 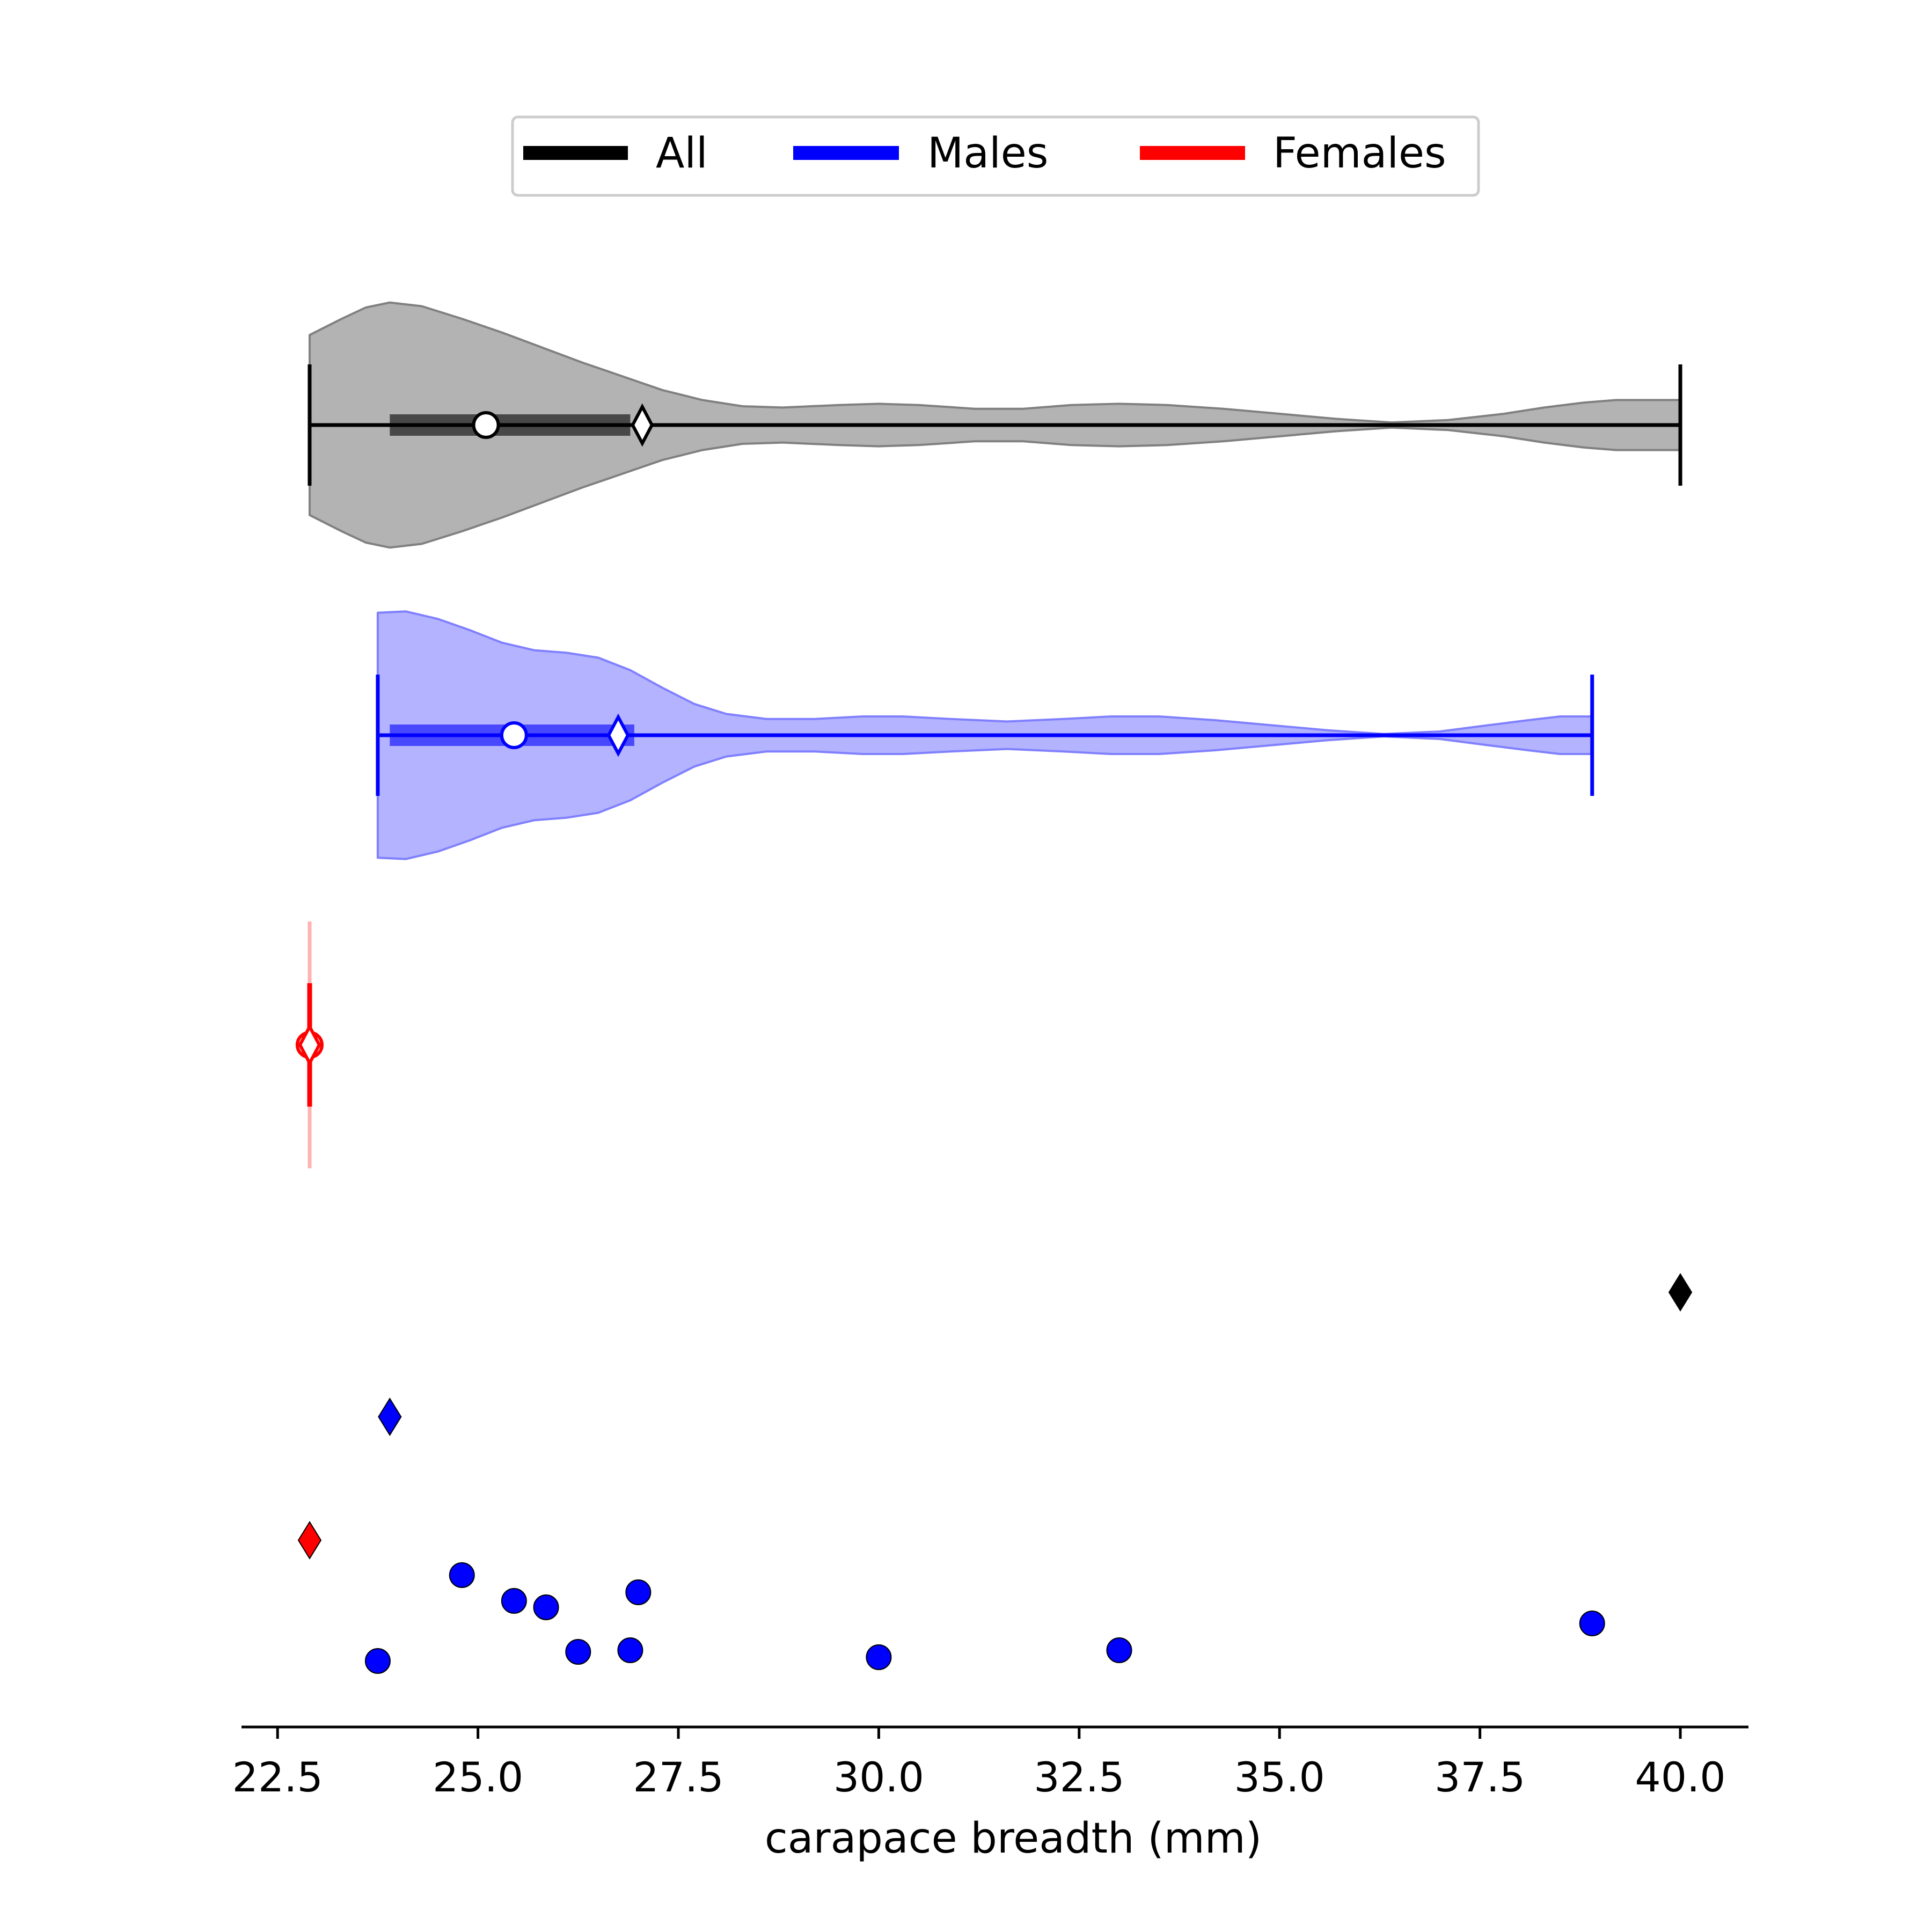 What do you see at coordinates (642, 425) in the screenshot?
I see `mean-marker-all` at bounding box center [642, 425].